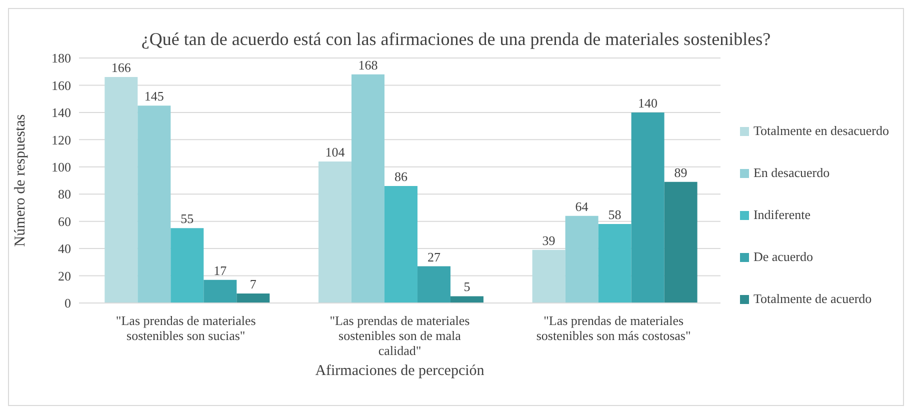  I want to click on x-tick-label: "Las prendas de materiales sostenibles son sucias", so click(186, 328).